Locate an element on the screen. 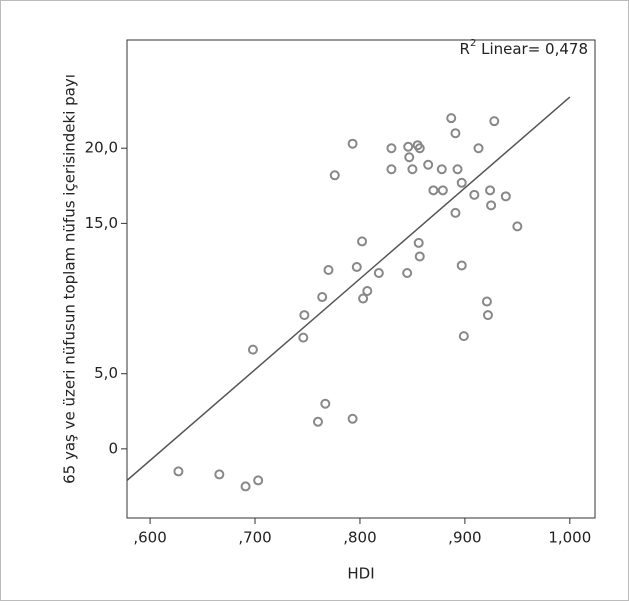 The height and width of the screenshot is (605, 629). x-tick-label: ,700 is located at coordinates (254, 538).